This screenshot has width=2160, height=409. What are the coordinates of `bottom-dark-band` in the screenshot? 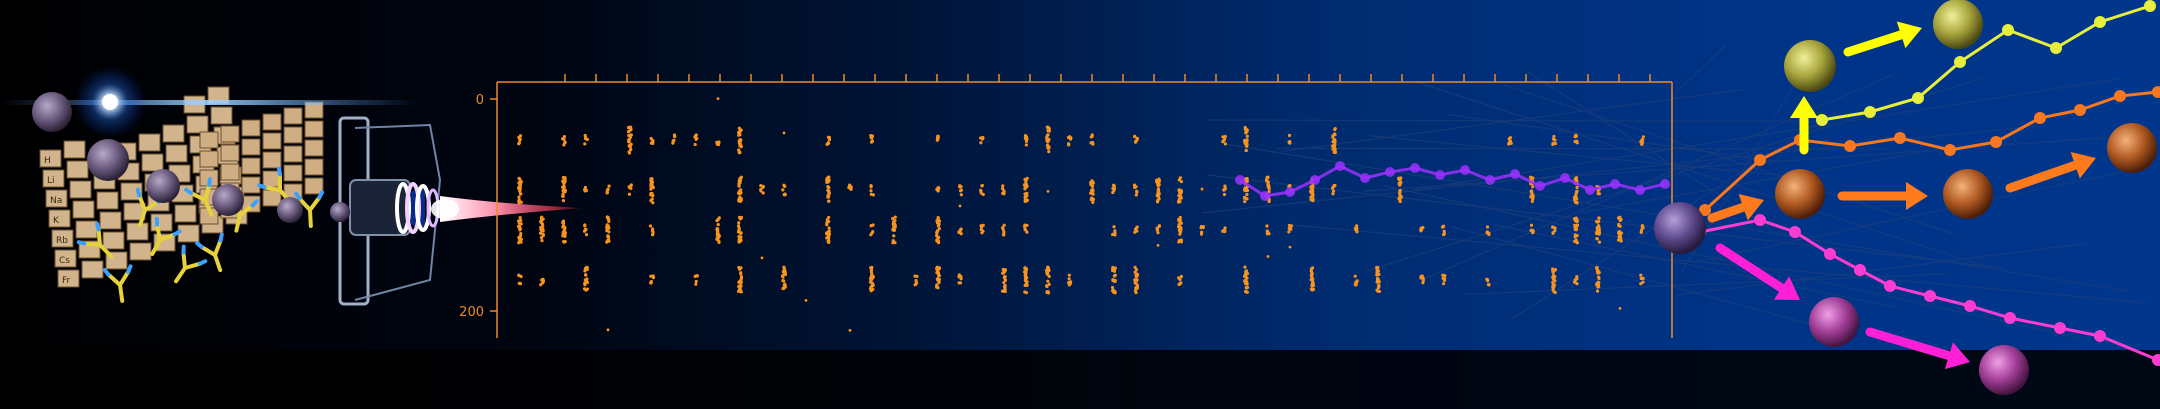 It's located at (1080, 379).